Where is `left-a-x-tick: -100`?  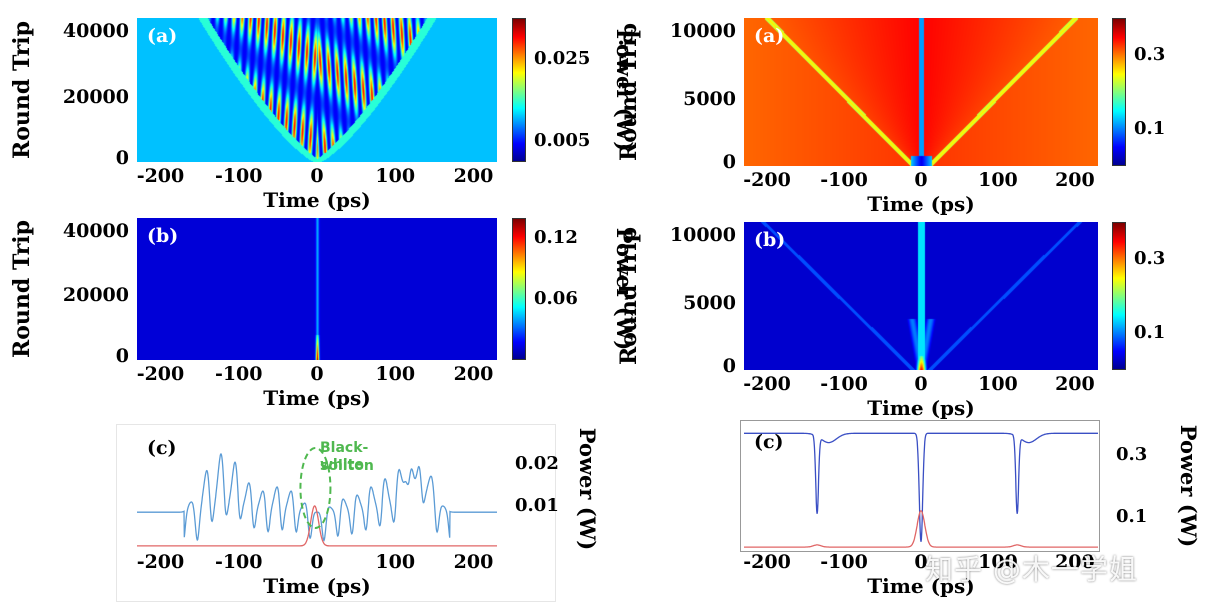
left-a-x-tick: -100 is located at coordinates (238, 176).